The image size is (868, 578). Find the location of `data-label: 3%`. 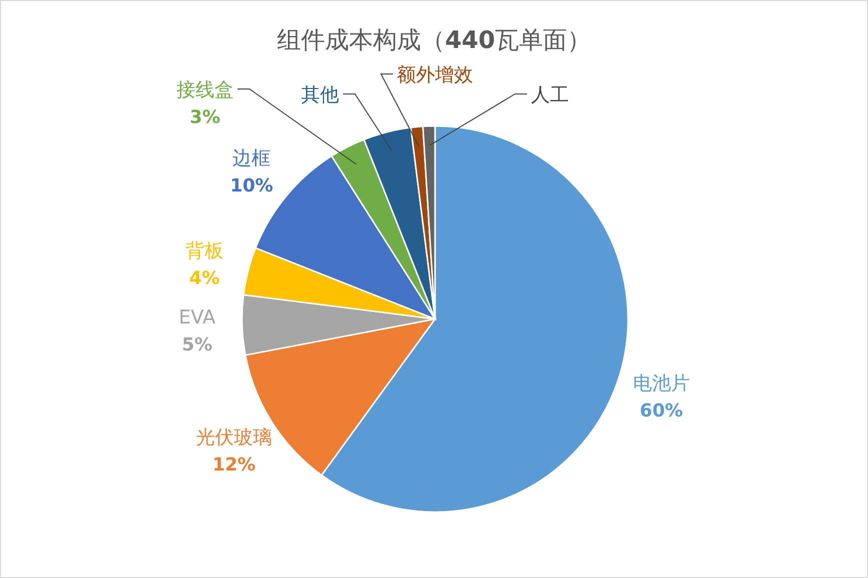

data-label: 3% is located at coordinates (205, 117).